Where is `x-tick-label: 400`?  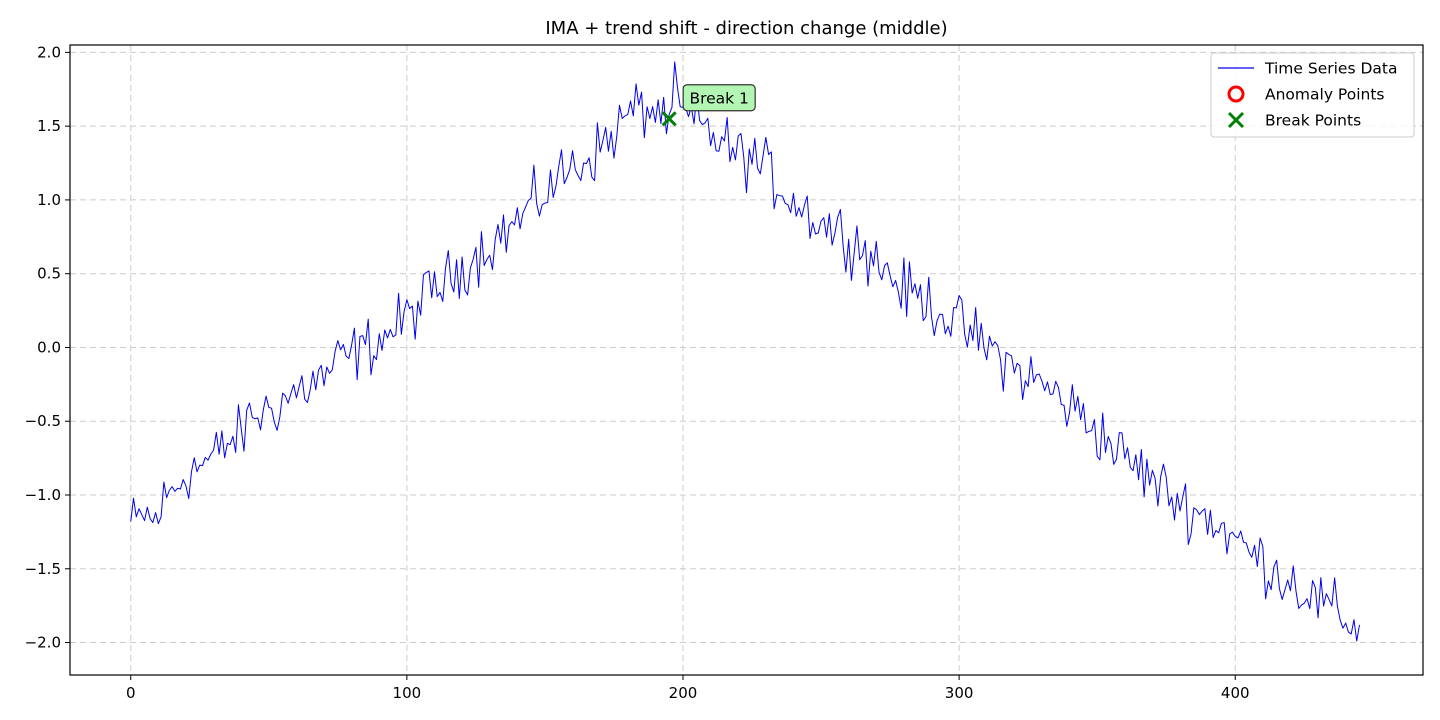
x-tick-label: 400 is located at coordinates (1235, 693).